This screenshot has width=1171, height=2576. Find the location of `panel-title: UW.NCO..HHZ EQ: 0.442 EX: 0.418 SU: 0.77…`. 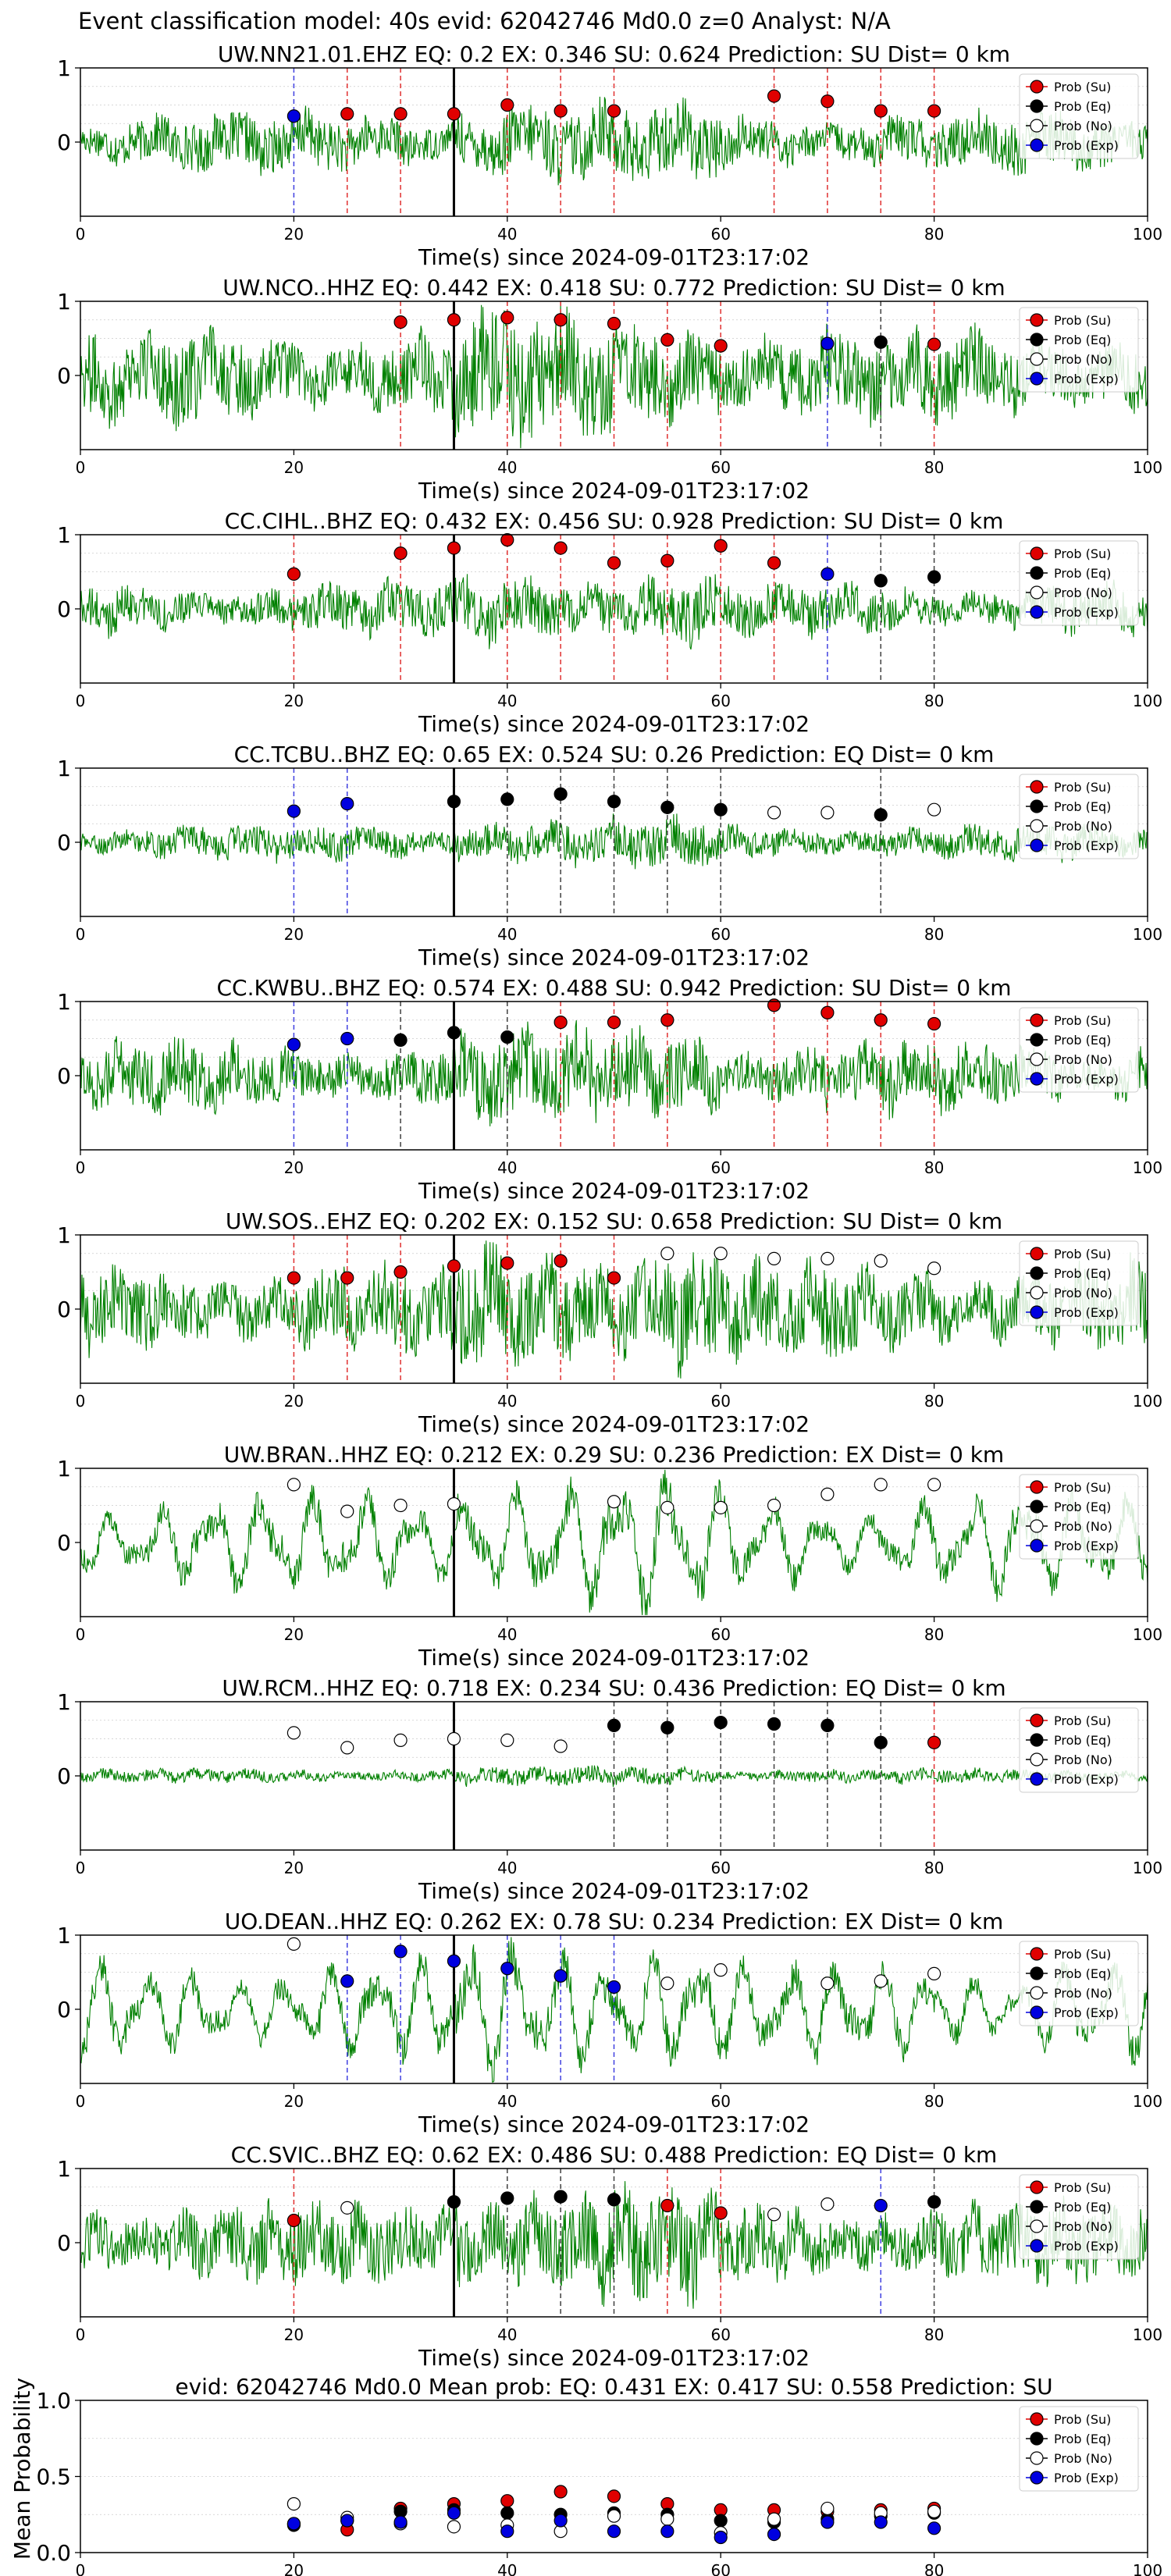

panel-title: UW.NCO..HHZ EQ: 0.442 EX: 0.418 SU: 0.77… is located at coordinates (613, 288).